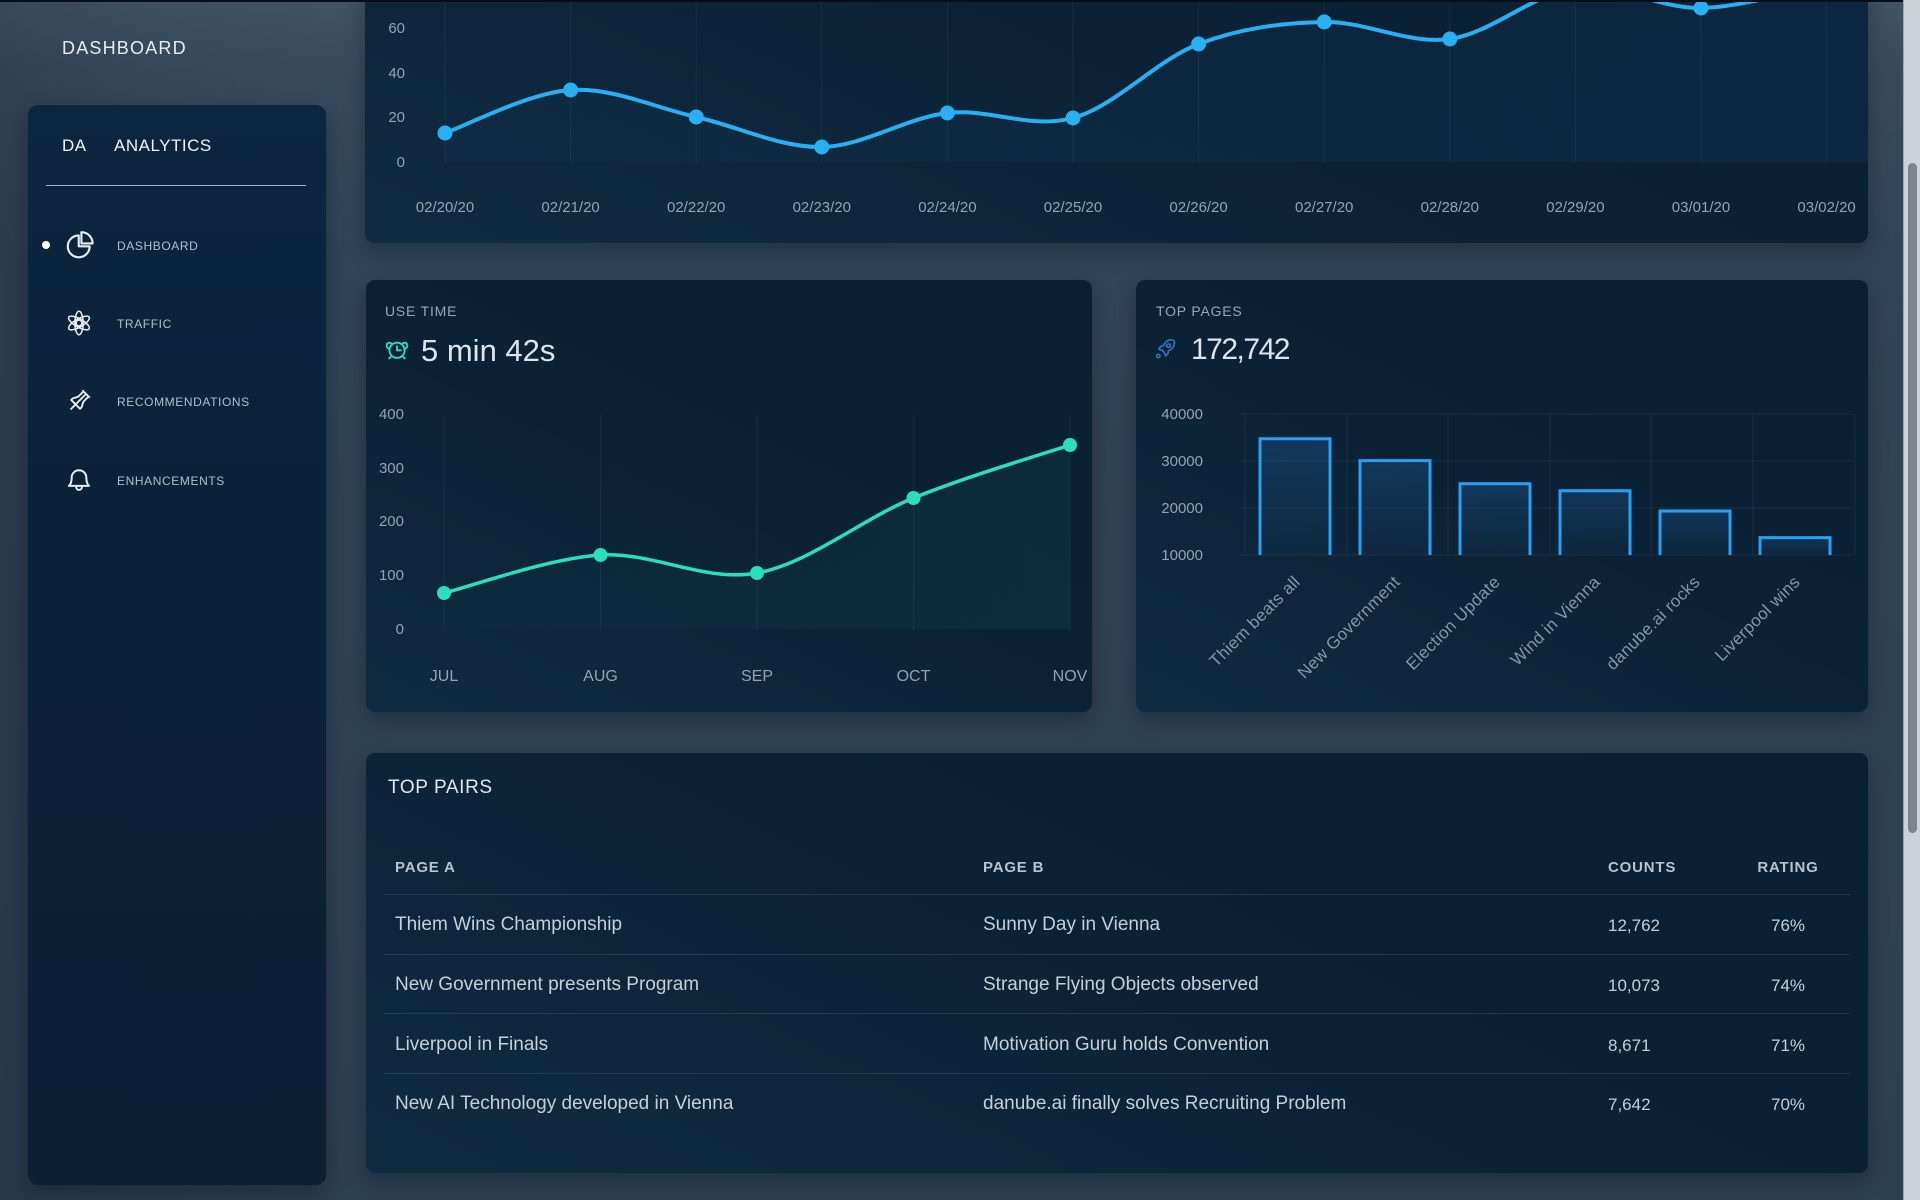  Describe the element at coordinates (1324, 207) in the screenshot. I see `svg-text: 02/27/20` at that location.